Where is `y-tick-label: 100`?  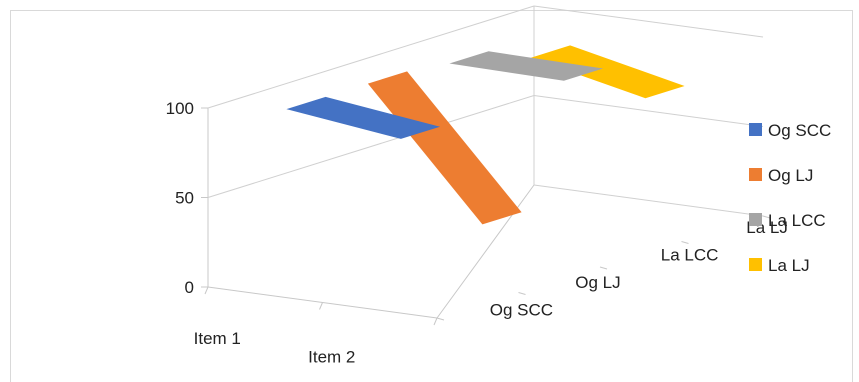
y-tick-label: 100 is located at coordinates (180, 108).